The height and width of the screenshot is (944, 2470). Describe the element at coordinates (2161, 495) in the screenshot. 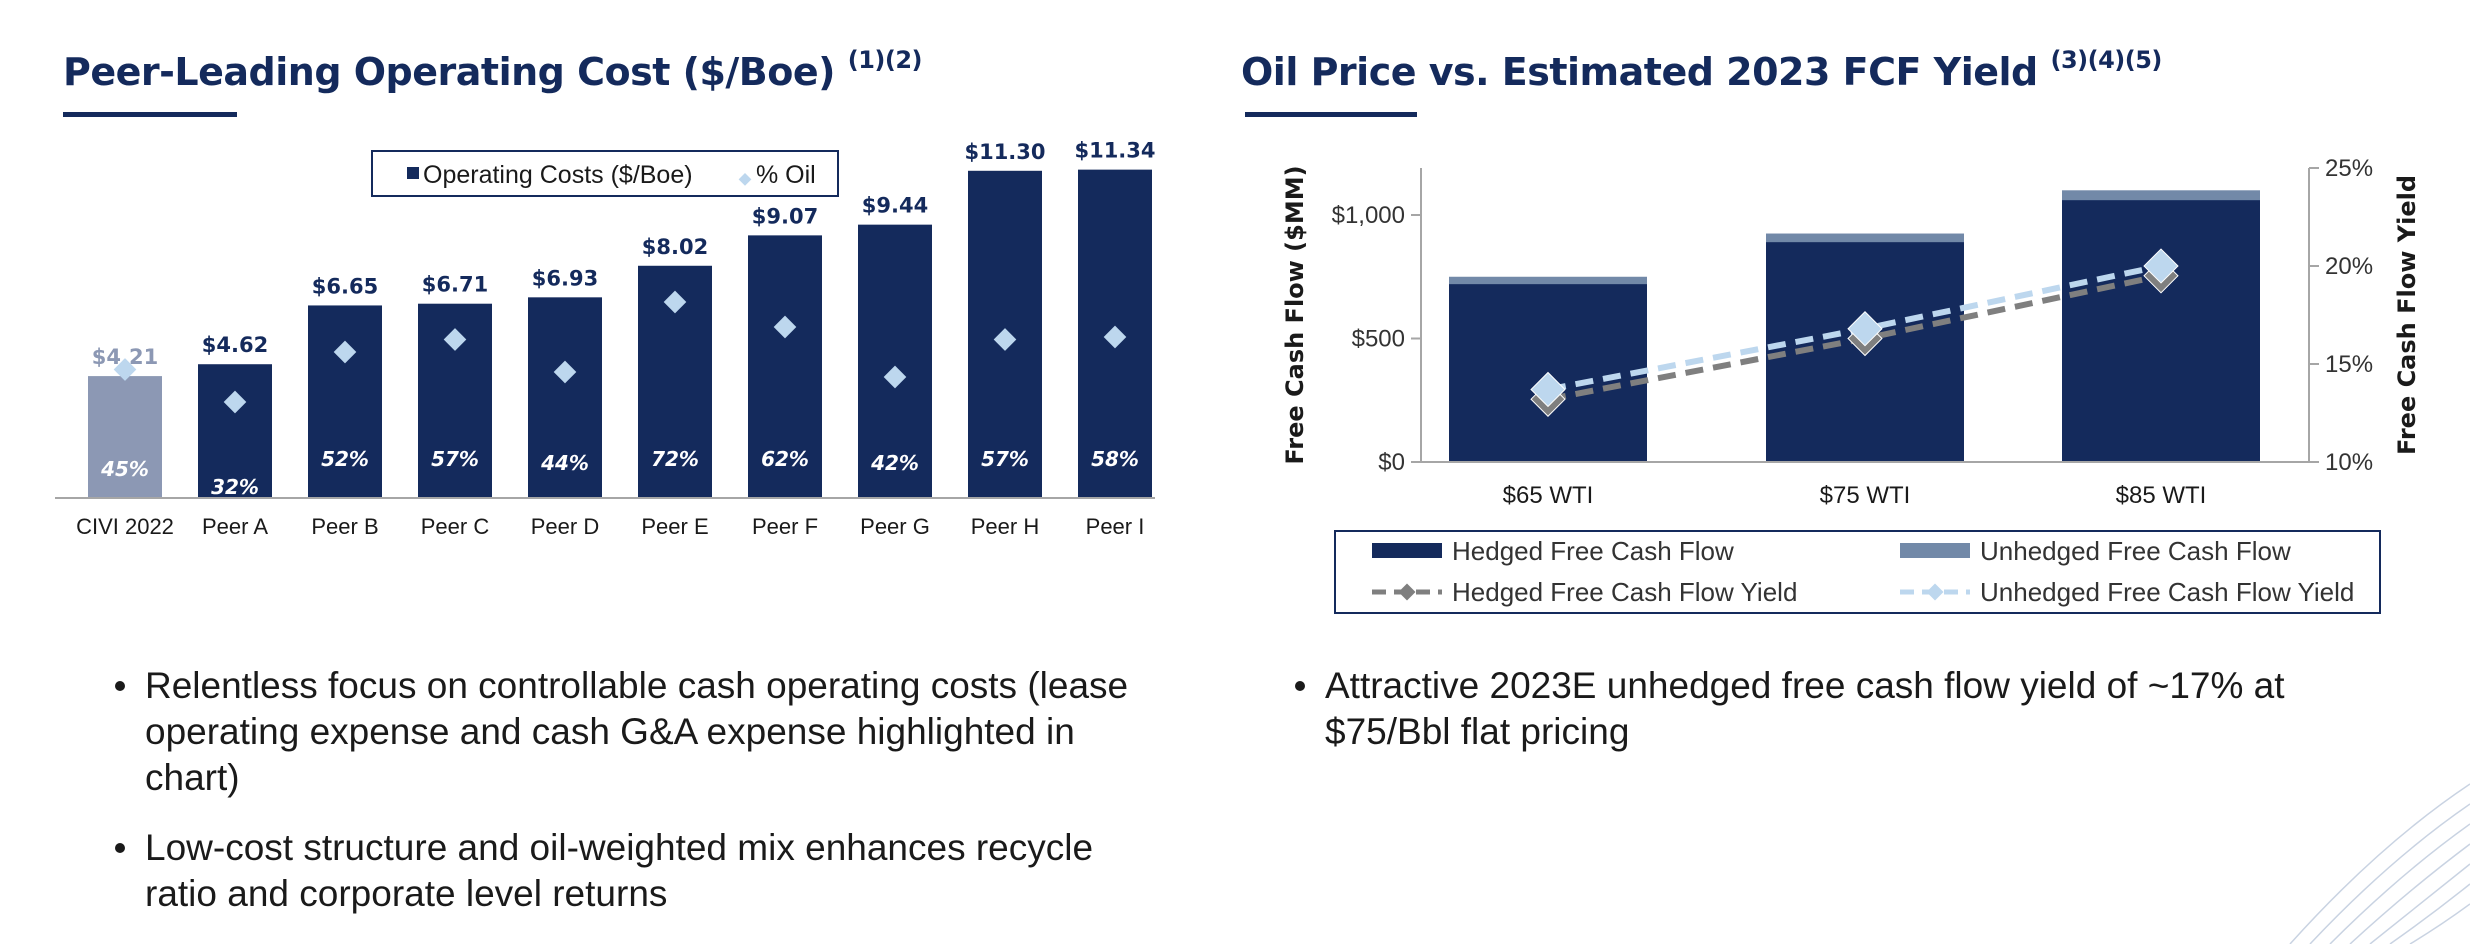

I see `fcf-category-label-85-wti: $85 WTI` at that location.